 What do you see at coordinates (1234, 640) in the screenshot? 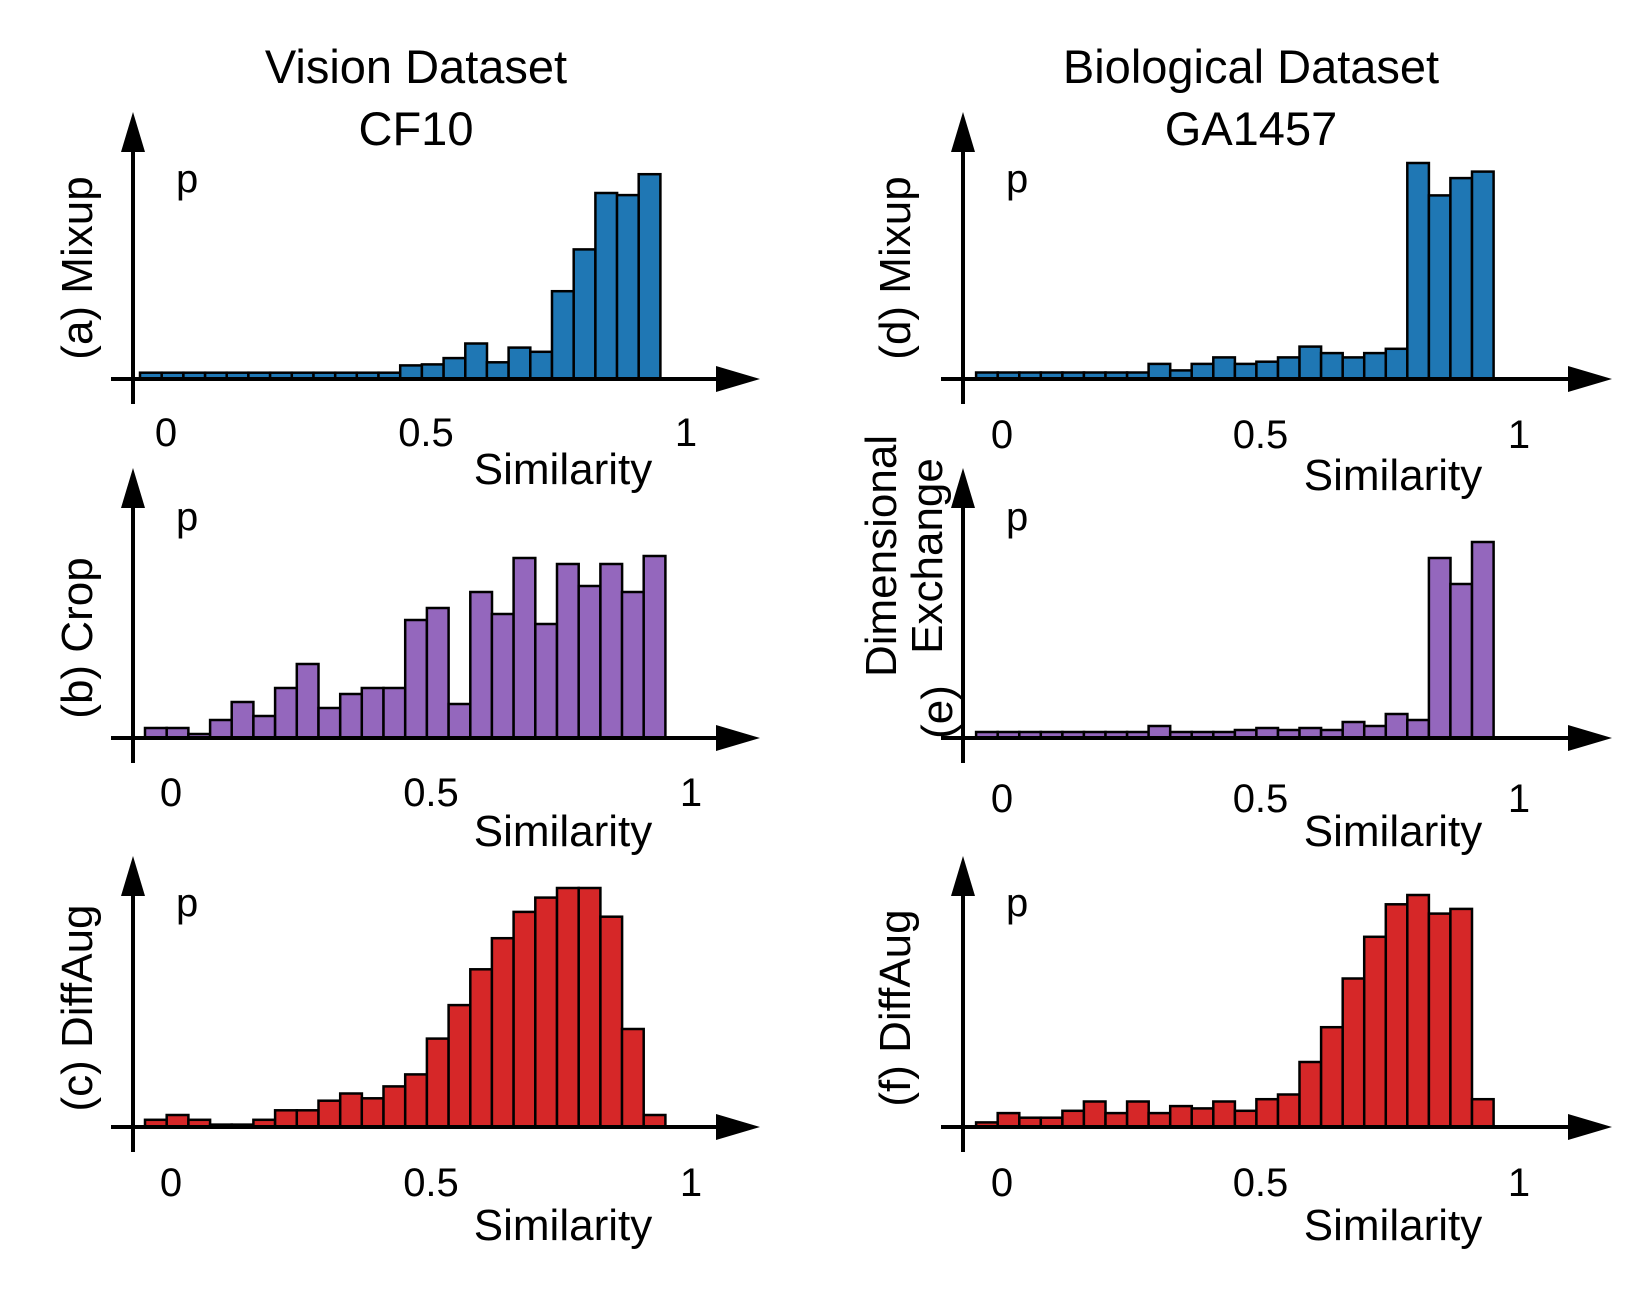
I see `bars-e` at bounding box center [1234, 640].